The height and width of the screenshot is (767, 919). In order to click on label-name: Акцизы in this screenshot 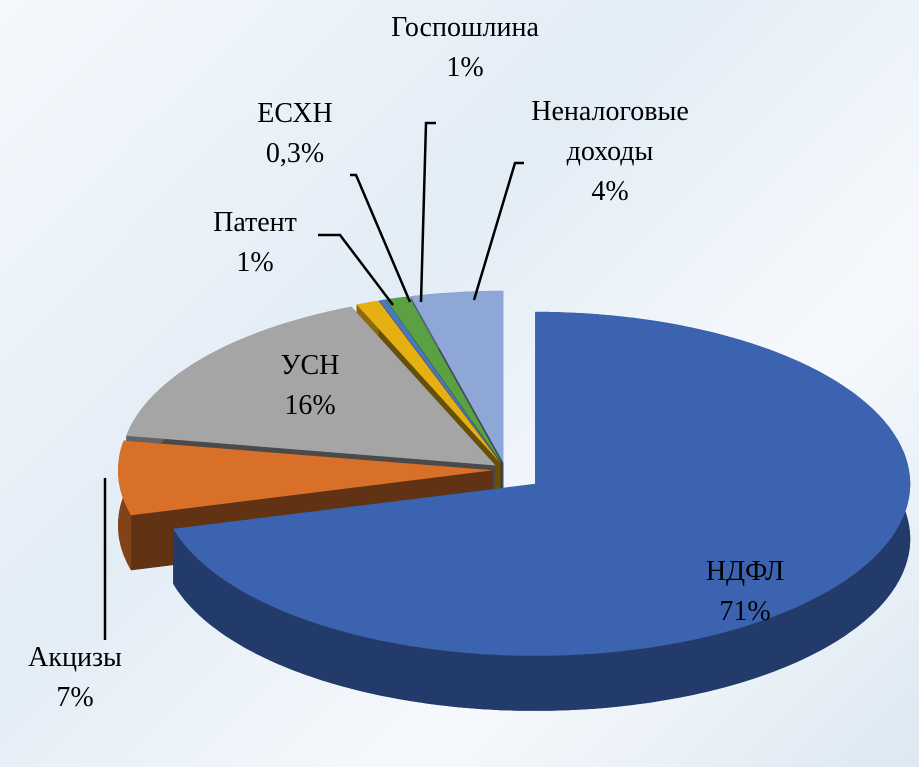, I will do `click(75, 657)`.